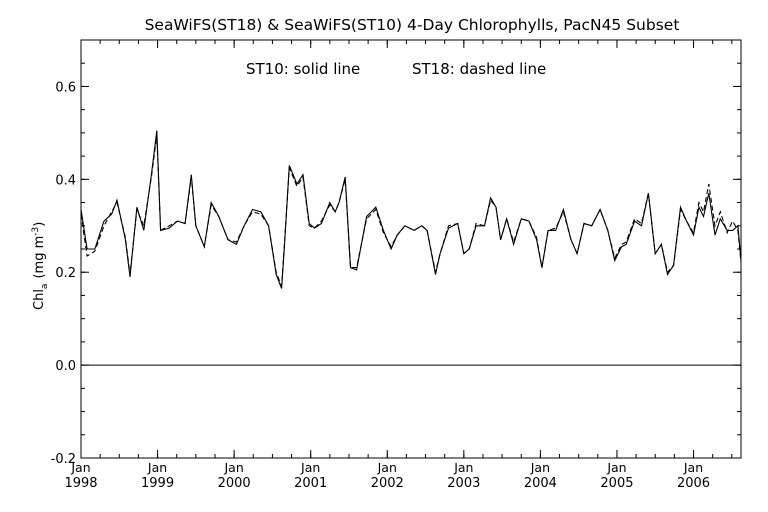 This screenshot has width=768, height=512. I want to click on y-axis-label-close: ), so click(39, 224).